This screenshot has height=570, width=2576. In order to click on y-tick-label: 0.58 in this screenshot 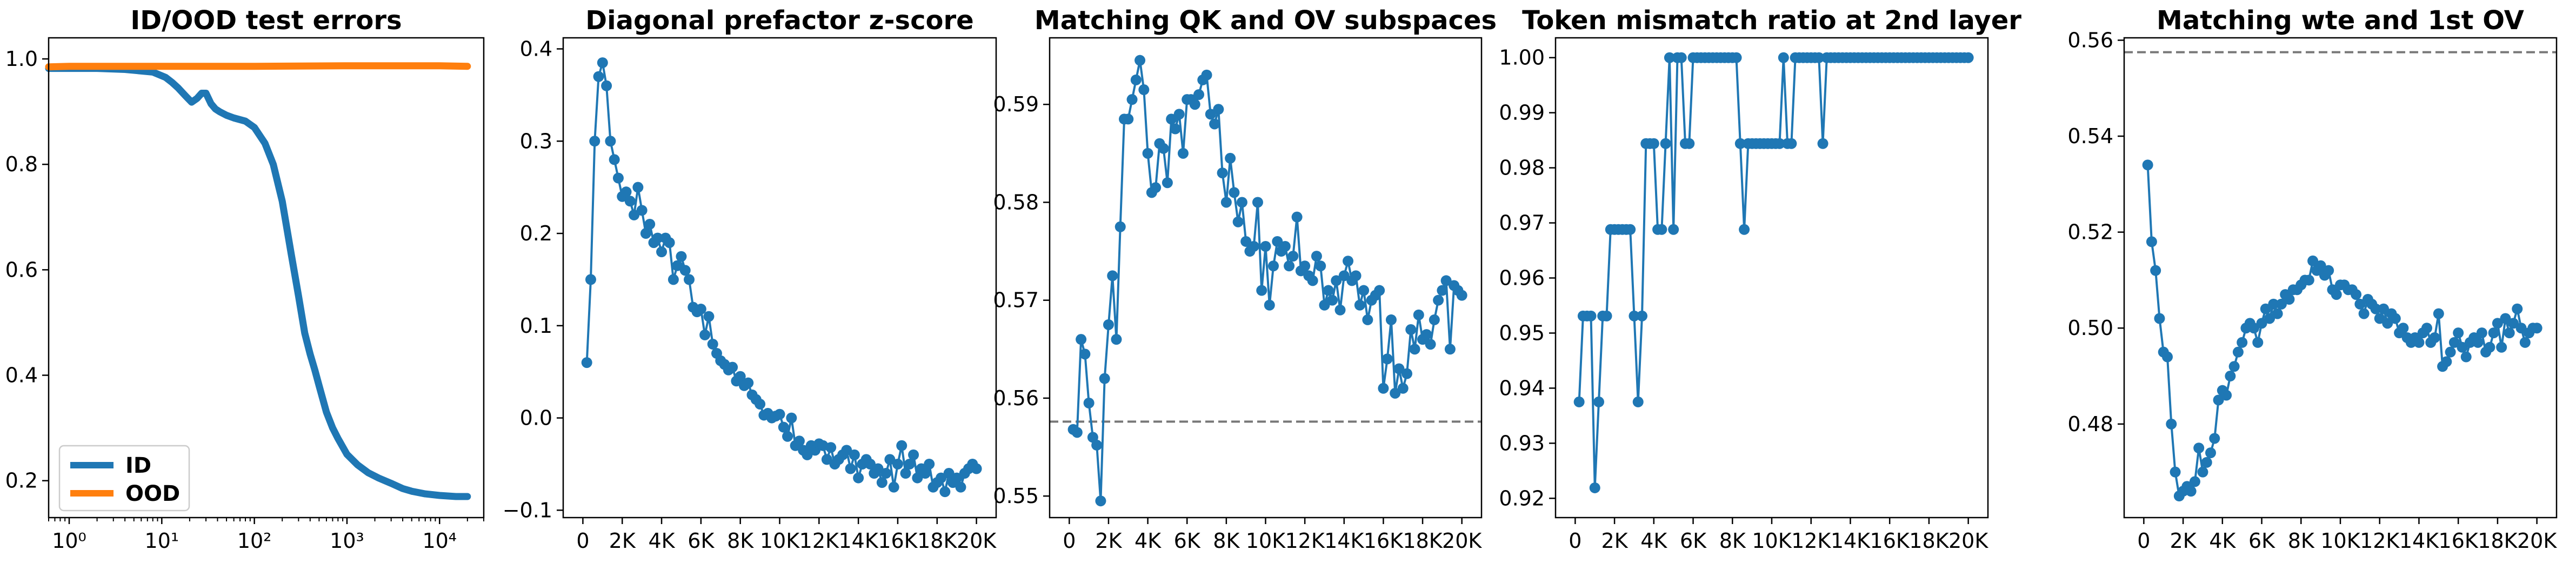, I will do `click(1016, 202)`.